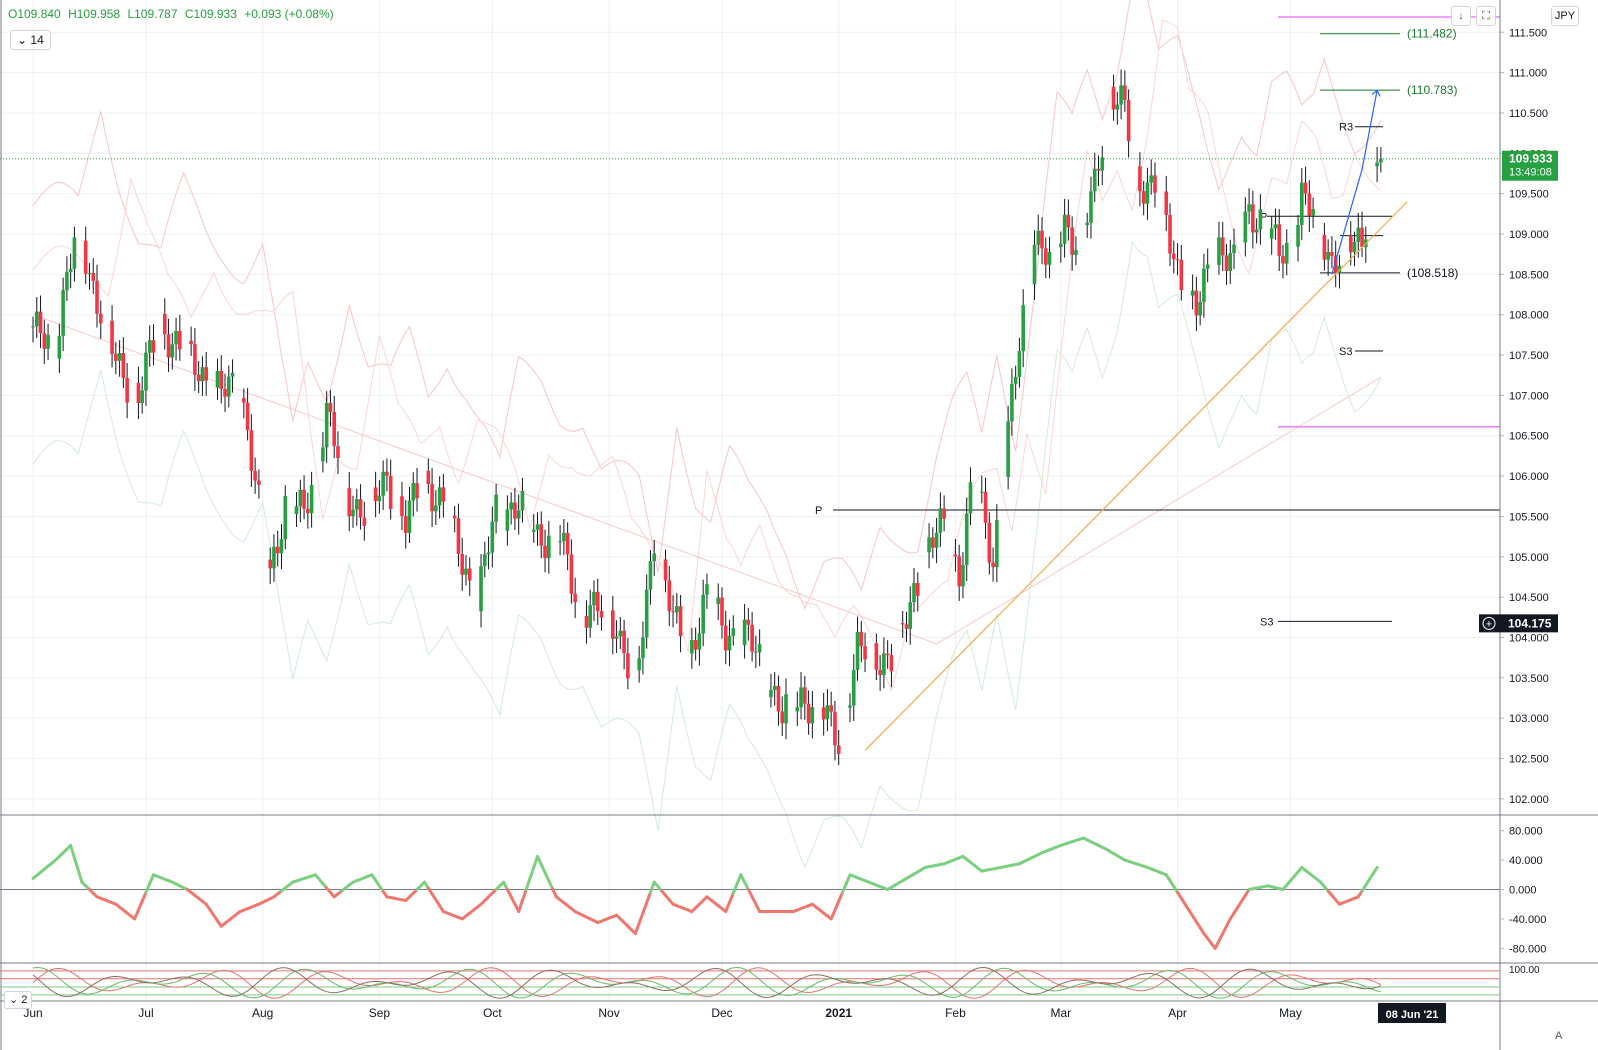  I want to click on cci-pane: 80.000 40.000 0.000 -40.000 -80.000, so click(773, 890).